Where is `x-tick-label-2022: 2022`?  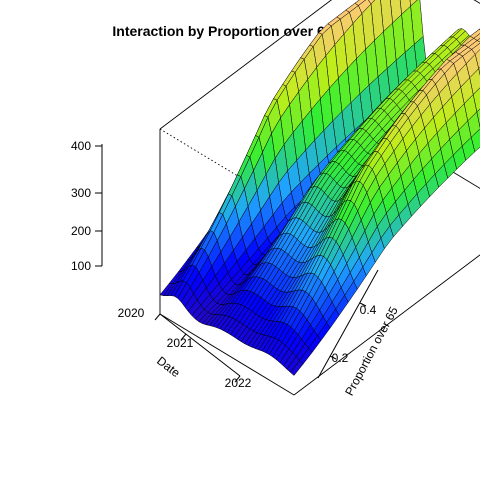 x-tick-label-2022: 2022 is located at coordinates (238, 383).